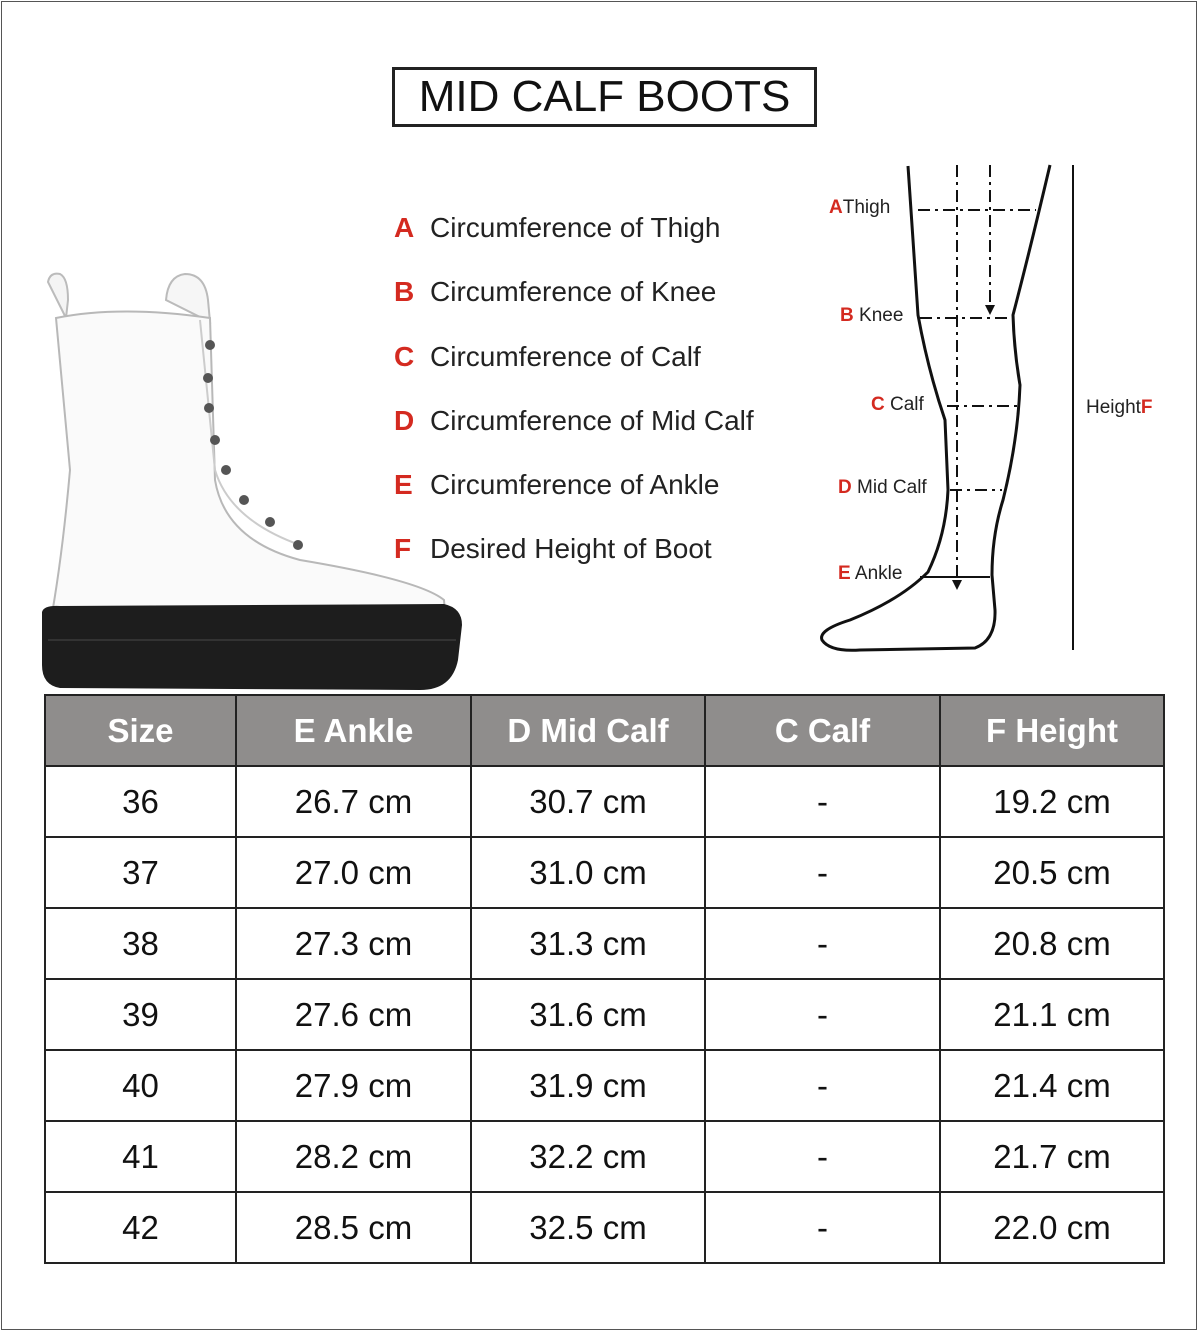 Image resolution: width=1200 pixels, height=1333 pixels. What do you see at coordinates (574, 437) in the screenshot?
I see `legend-item-d: D Circumference of Mid Calf` at bounding box center [574, 437].